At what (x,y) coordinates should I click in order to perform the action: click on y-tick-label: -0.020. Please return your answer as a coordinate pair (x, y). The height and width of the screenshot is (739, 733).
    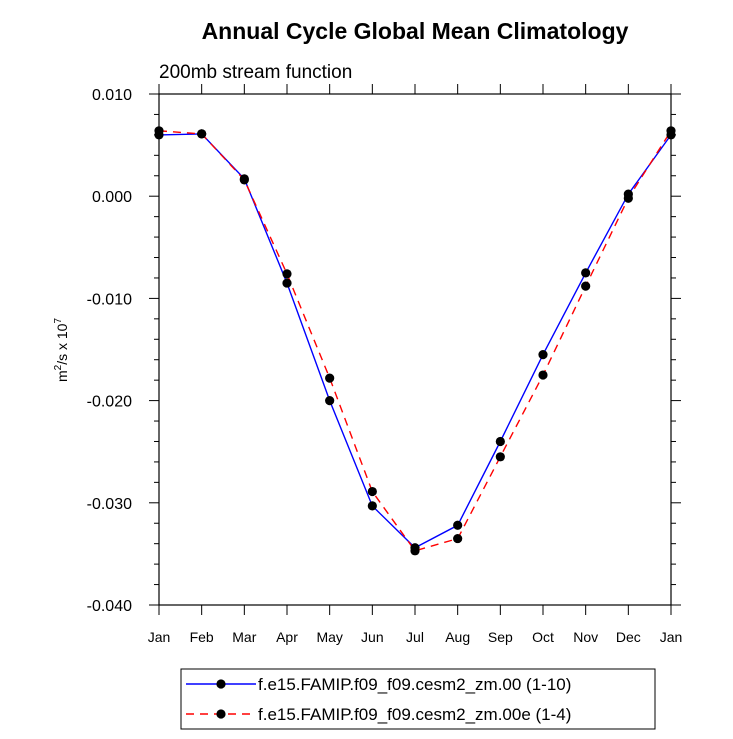
    Looking at the image, I should click on (109, 402).